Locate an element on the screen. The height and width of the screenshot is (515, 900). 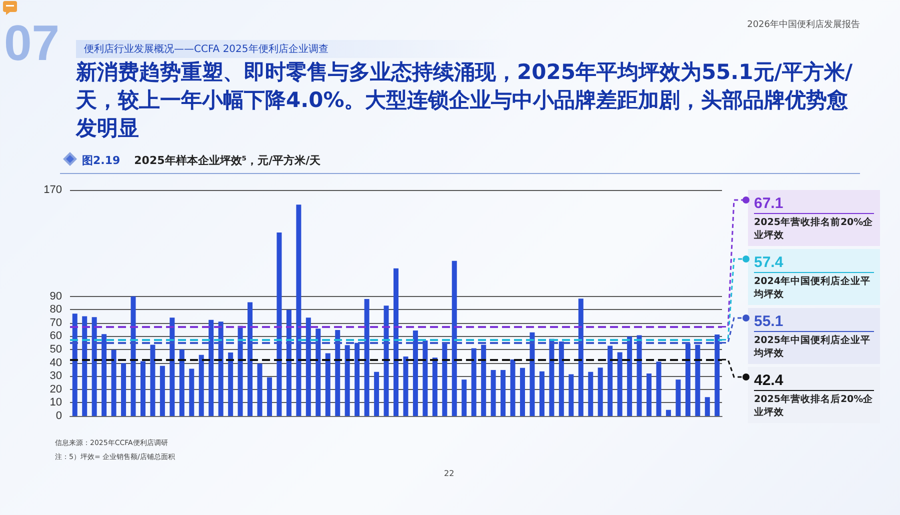
text: 07 is located at coordinates (32, 43).